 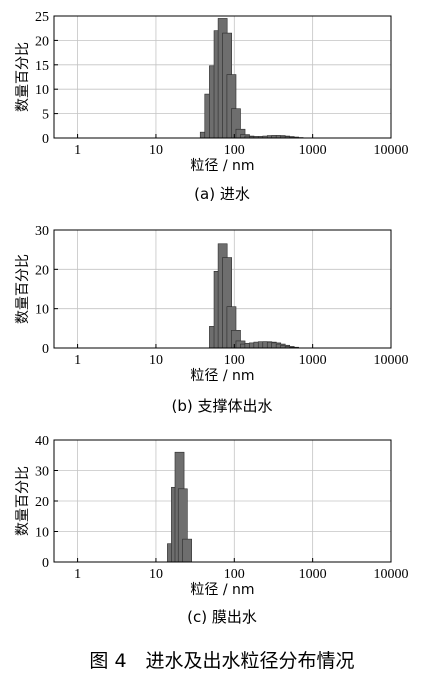 I want to click on y-tick-label: 25, so click(x=42, y=17).